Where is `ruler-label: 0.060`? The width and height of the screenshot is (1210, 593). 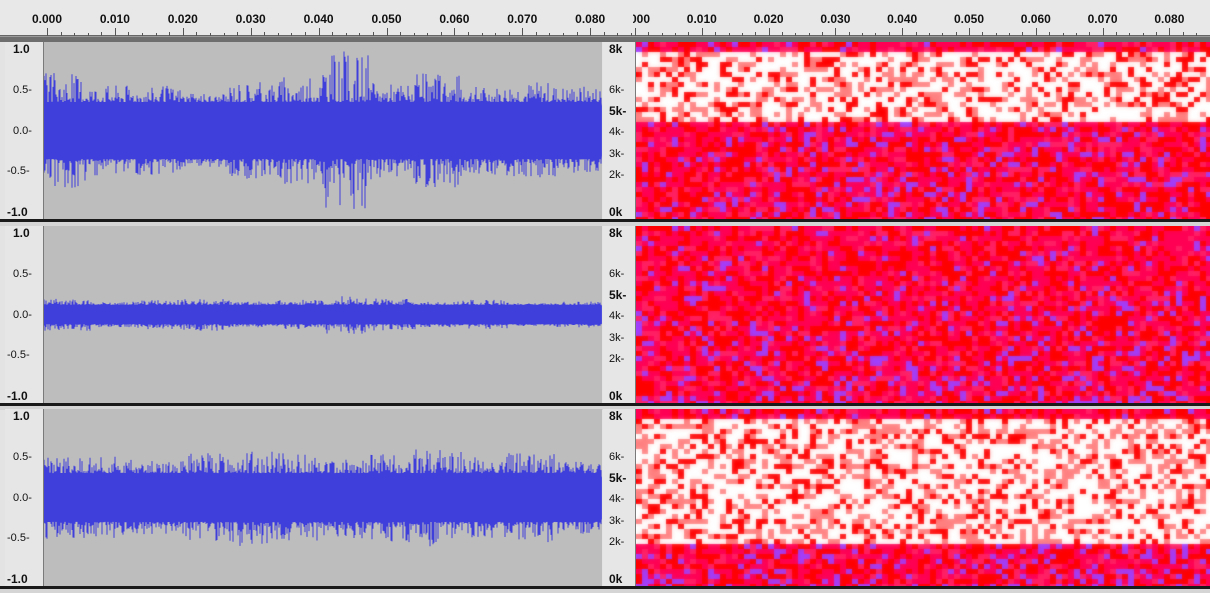
ruler-label: 0.060 is located at coordinates (1035, 19).